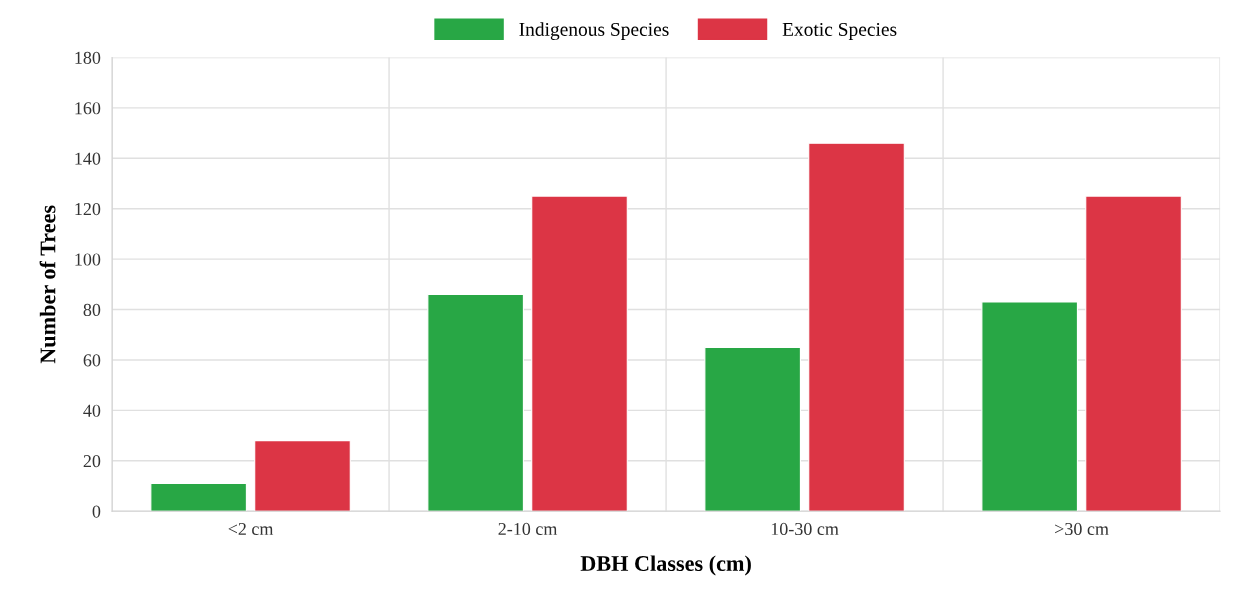 This screenshot has height=605, width=1245. I want to click on x-tick-label: 2-10 cm, so click(528, 529).